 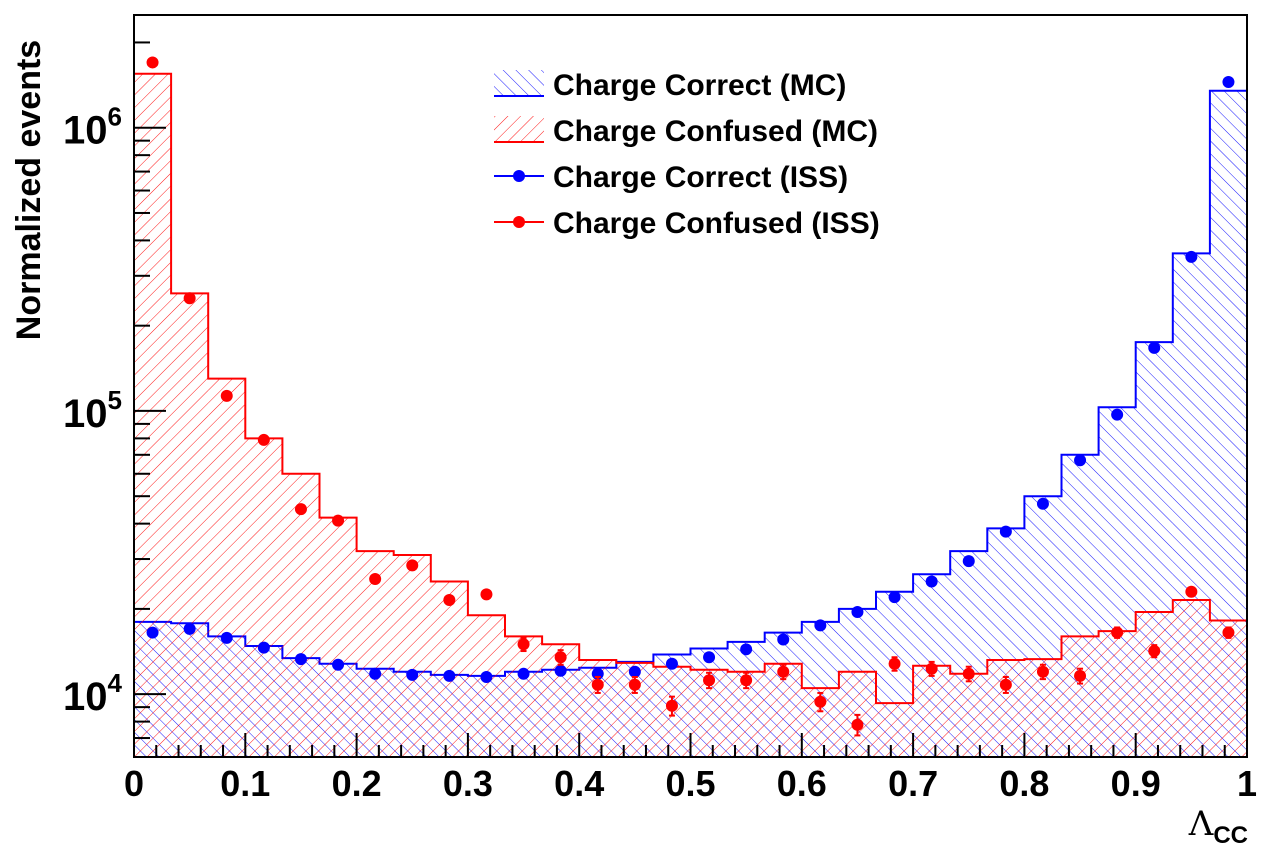 What do you see at coordinates (115, 683) in the screenshot?
I see `y-tick-exponent: 4` at bounding box center [115, 683].